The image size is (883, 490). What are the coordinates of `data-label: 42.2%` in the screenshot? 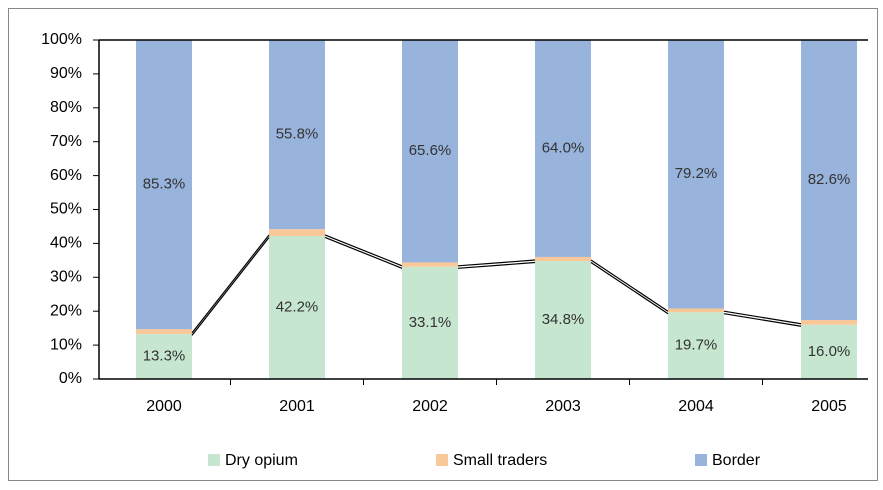 It's located at (297, 306).